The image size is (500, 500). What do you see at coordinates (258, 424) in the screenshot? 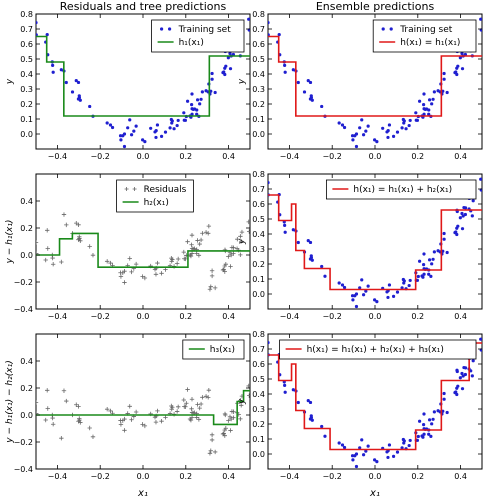
I see `y-tick-label: 0.2` at bounding box center [258, 424].